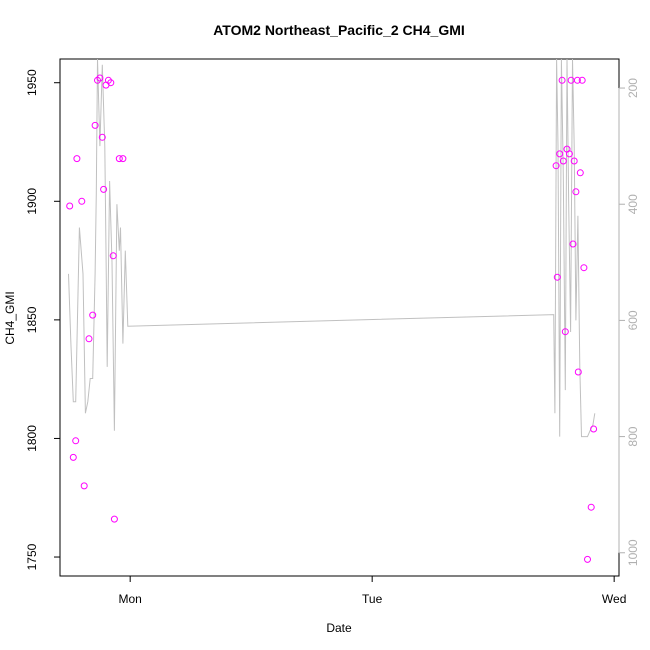 This screenshot has height=650, width=650. I want to click on y-tick-label: 1900, so click(32, 201).